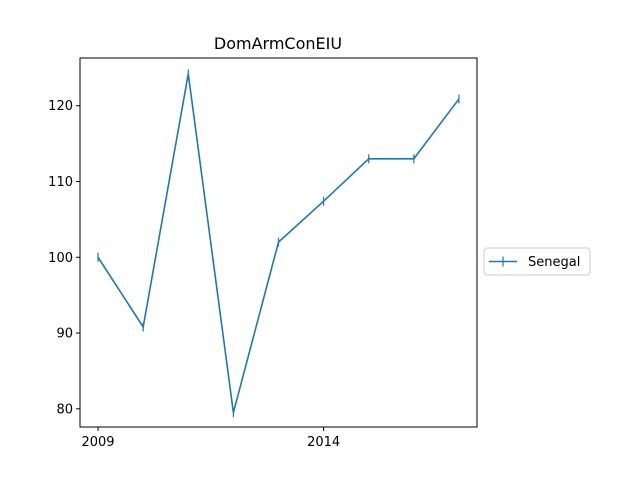 This screenshot has width=640, height=480. Describe the element at coordinates (64, 334) in the screenshot. I see `y-tick-label: 90` at that location.